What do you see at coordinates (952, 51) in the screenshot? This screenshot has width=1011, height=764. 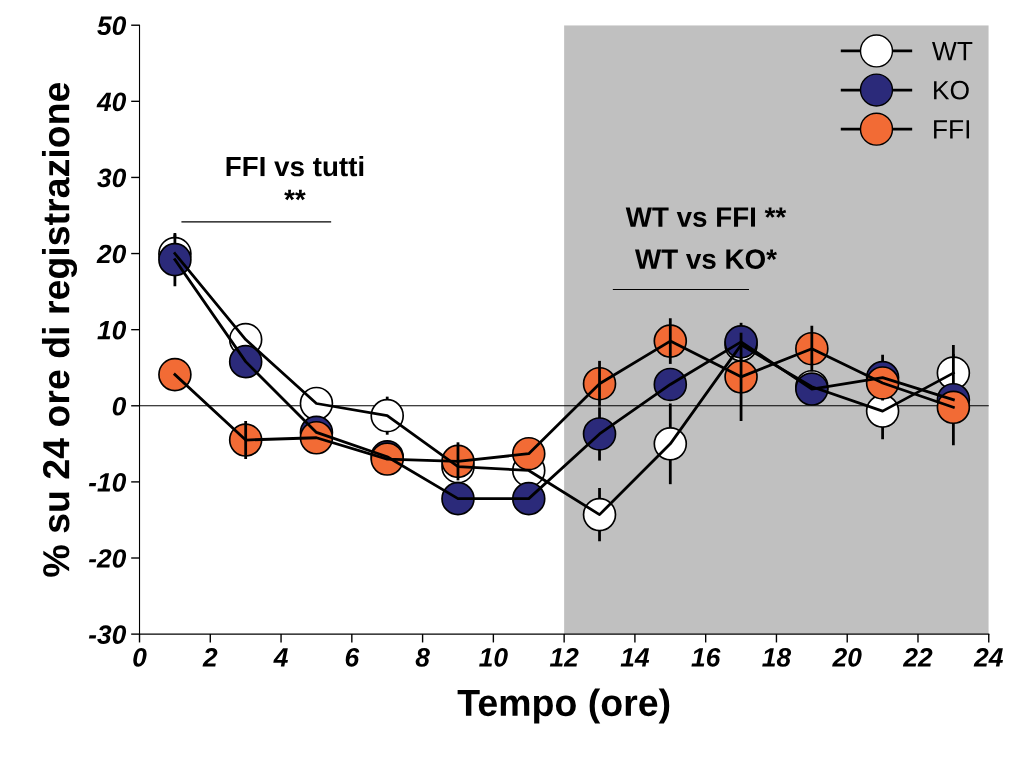 I see `legend-label: WT` at bounding box center [952, 51].